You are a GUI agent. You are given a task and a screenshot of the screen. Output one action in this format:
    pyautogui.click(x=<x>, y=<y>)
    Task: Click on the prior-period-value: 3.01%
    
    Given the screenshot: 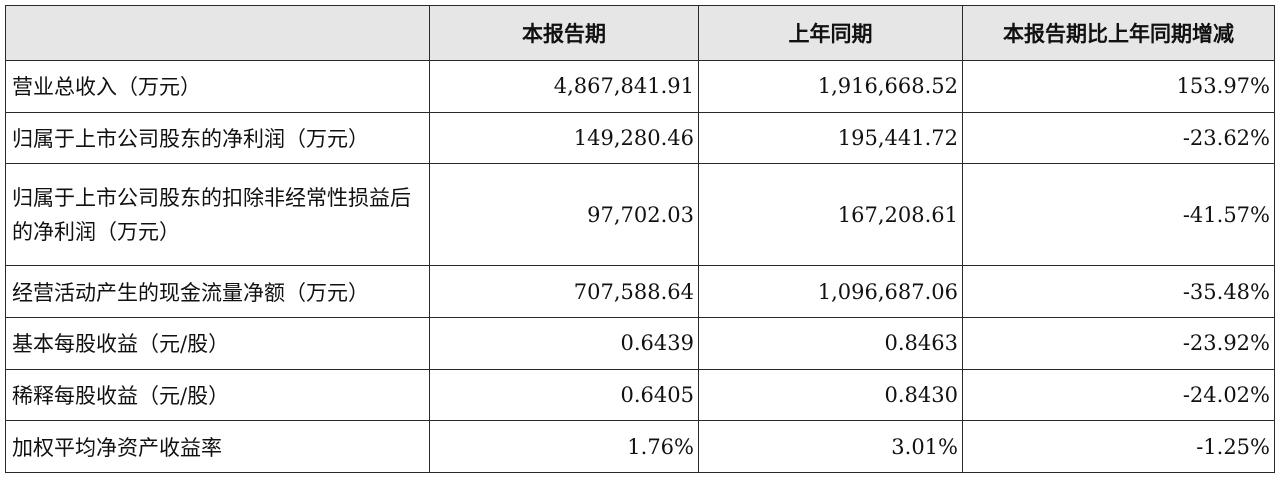 What is the action you would take?
    pyautogui.click(x=830, y=446)
    